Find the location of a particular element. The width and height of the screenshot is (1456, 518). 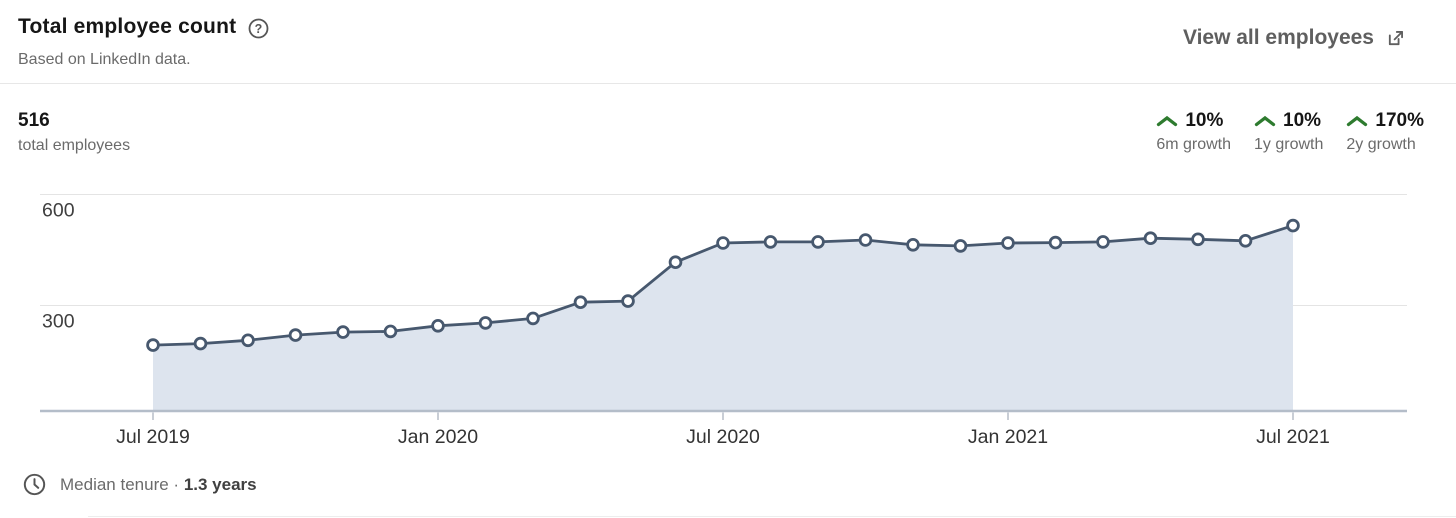

y-axis-label: 300 is located at coordinates (58, 322).